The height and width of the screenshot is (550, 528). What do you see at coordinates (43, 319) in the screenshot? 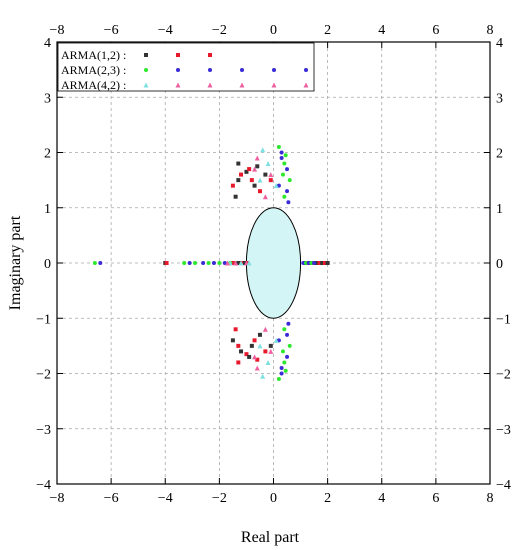
I see `y-tick-label-left: −1` at bounding box center [43, 319].